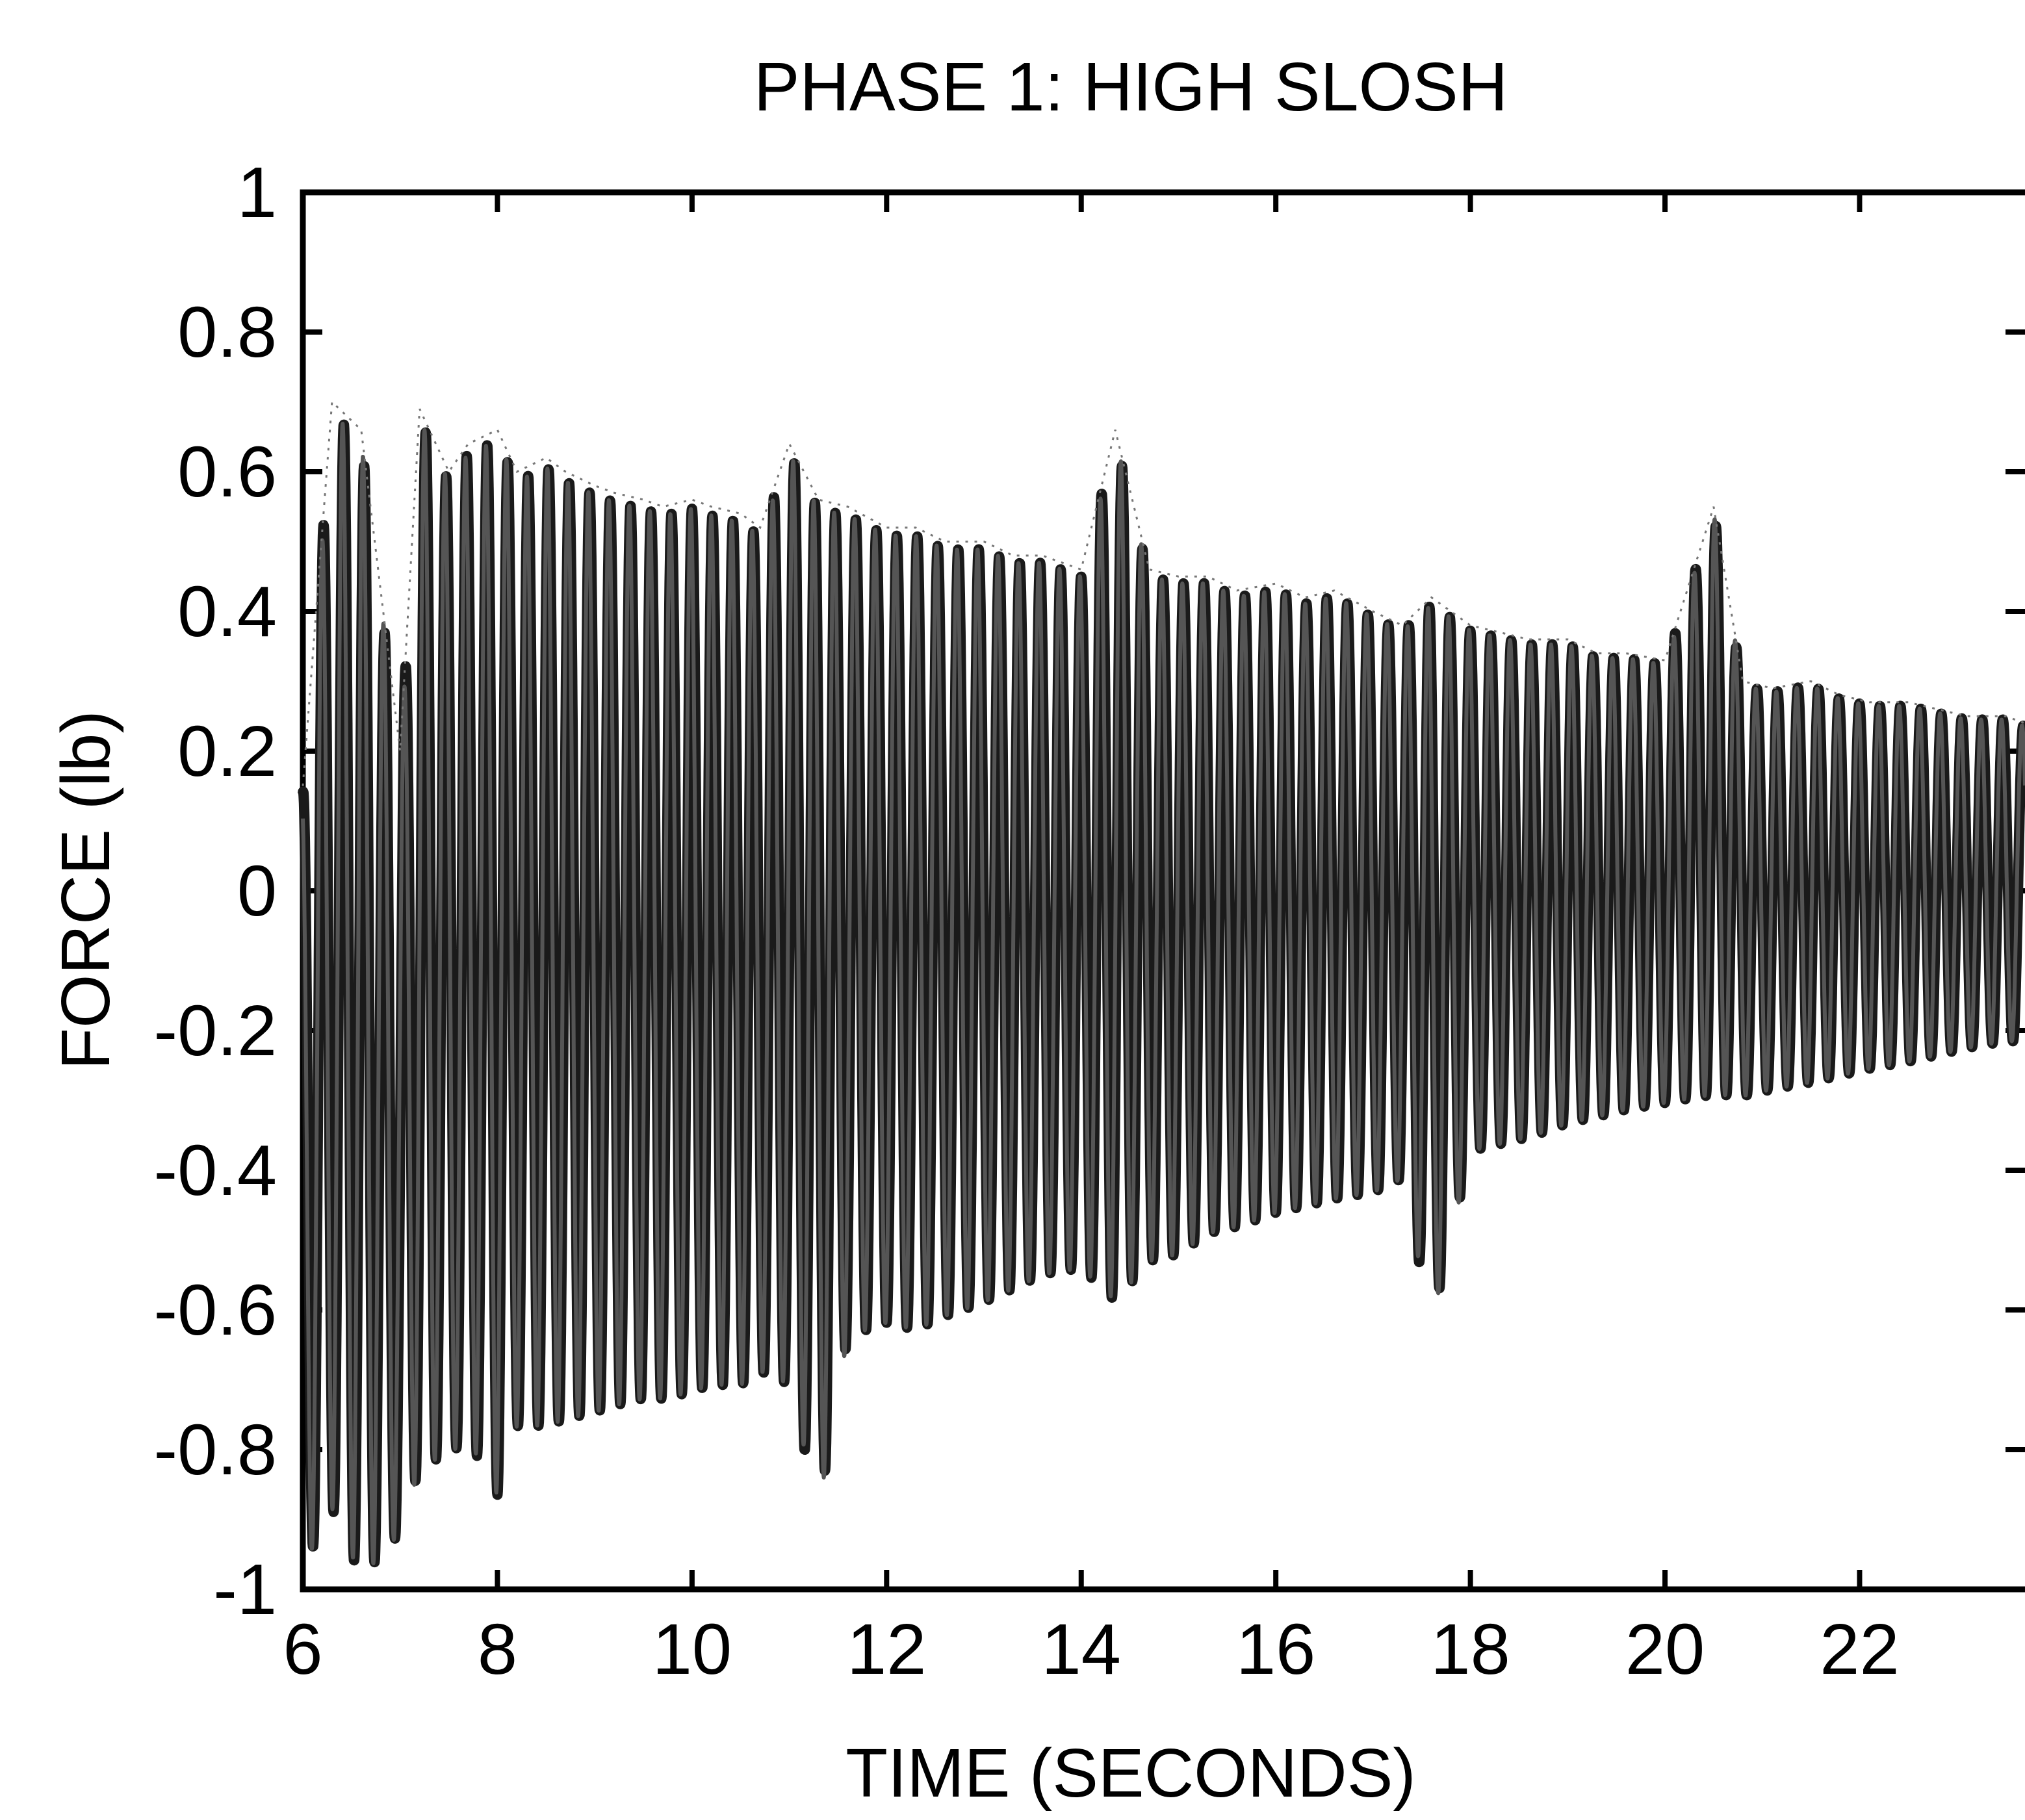  Describe the element at coordinates (1859, 1649) in the screenshot. I see `x-tick-label: 22` at that location.